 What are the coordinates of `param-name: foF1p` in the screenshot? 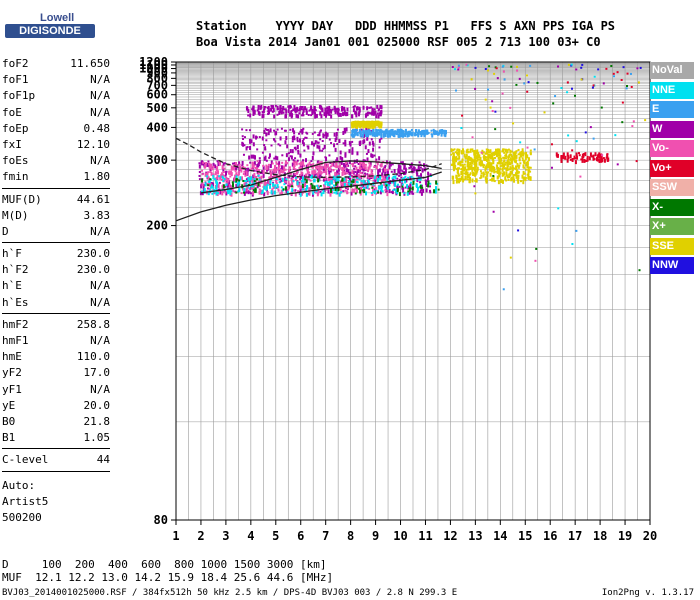 It's located at (19, 96).